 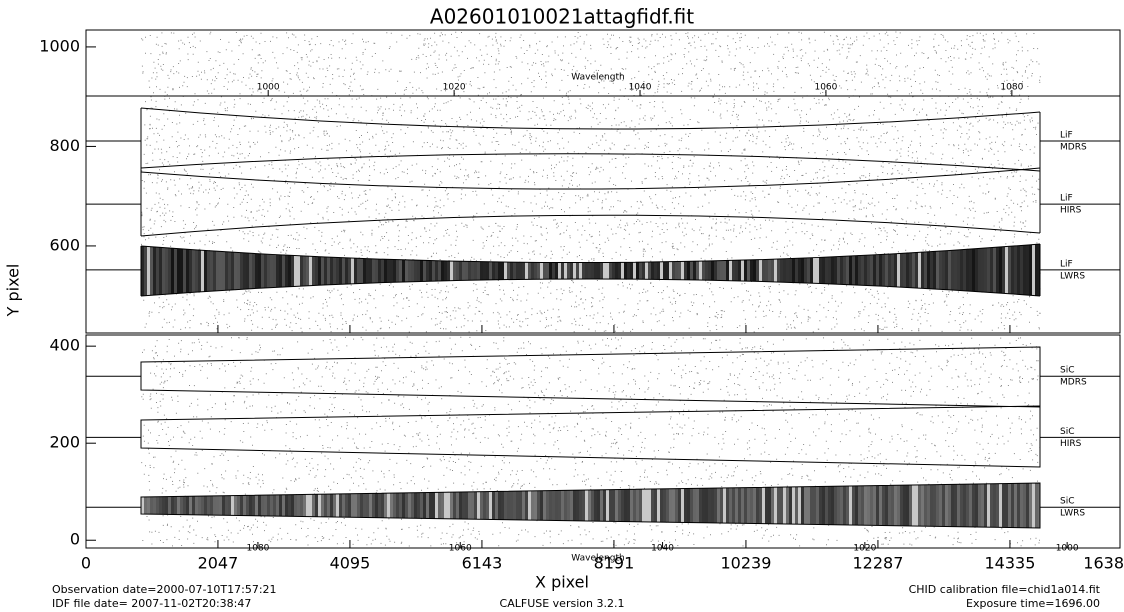 I want to click on region-label: SiC, so click(x=1067, y=502).